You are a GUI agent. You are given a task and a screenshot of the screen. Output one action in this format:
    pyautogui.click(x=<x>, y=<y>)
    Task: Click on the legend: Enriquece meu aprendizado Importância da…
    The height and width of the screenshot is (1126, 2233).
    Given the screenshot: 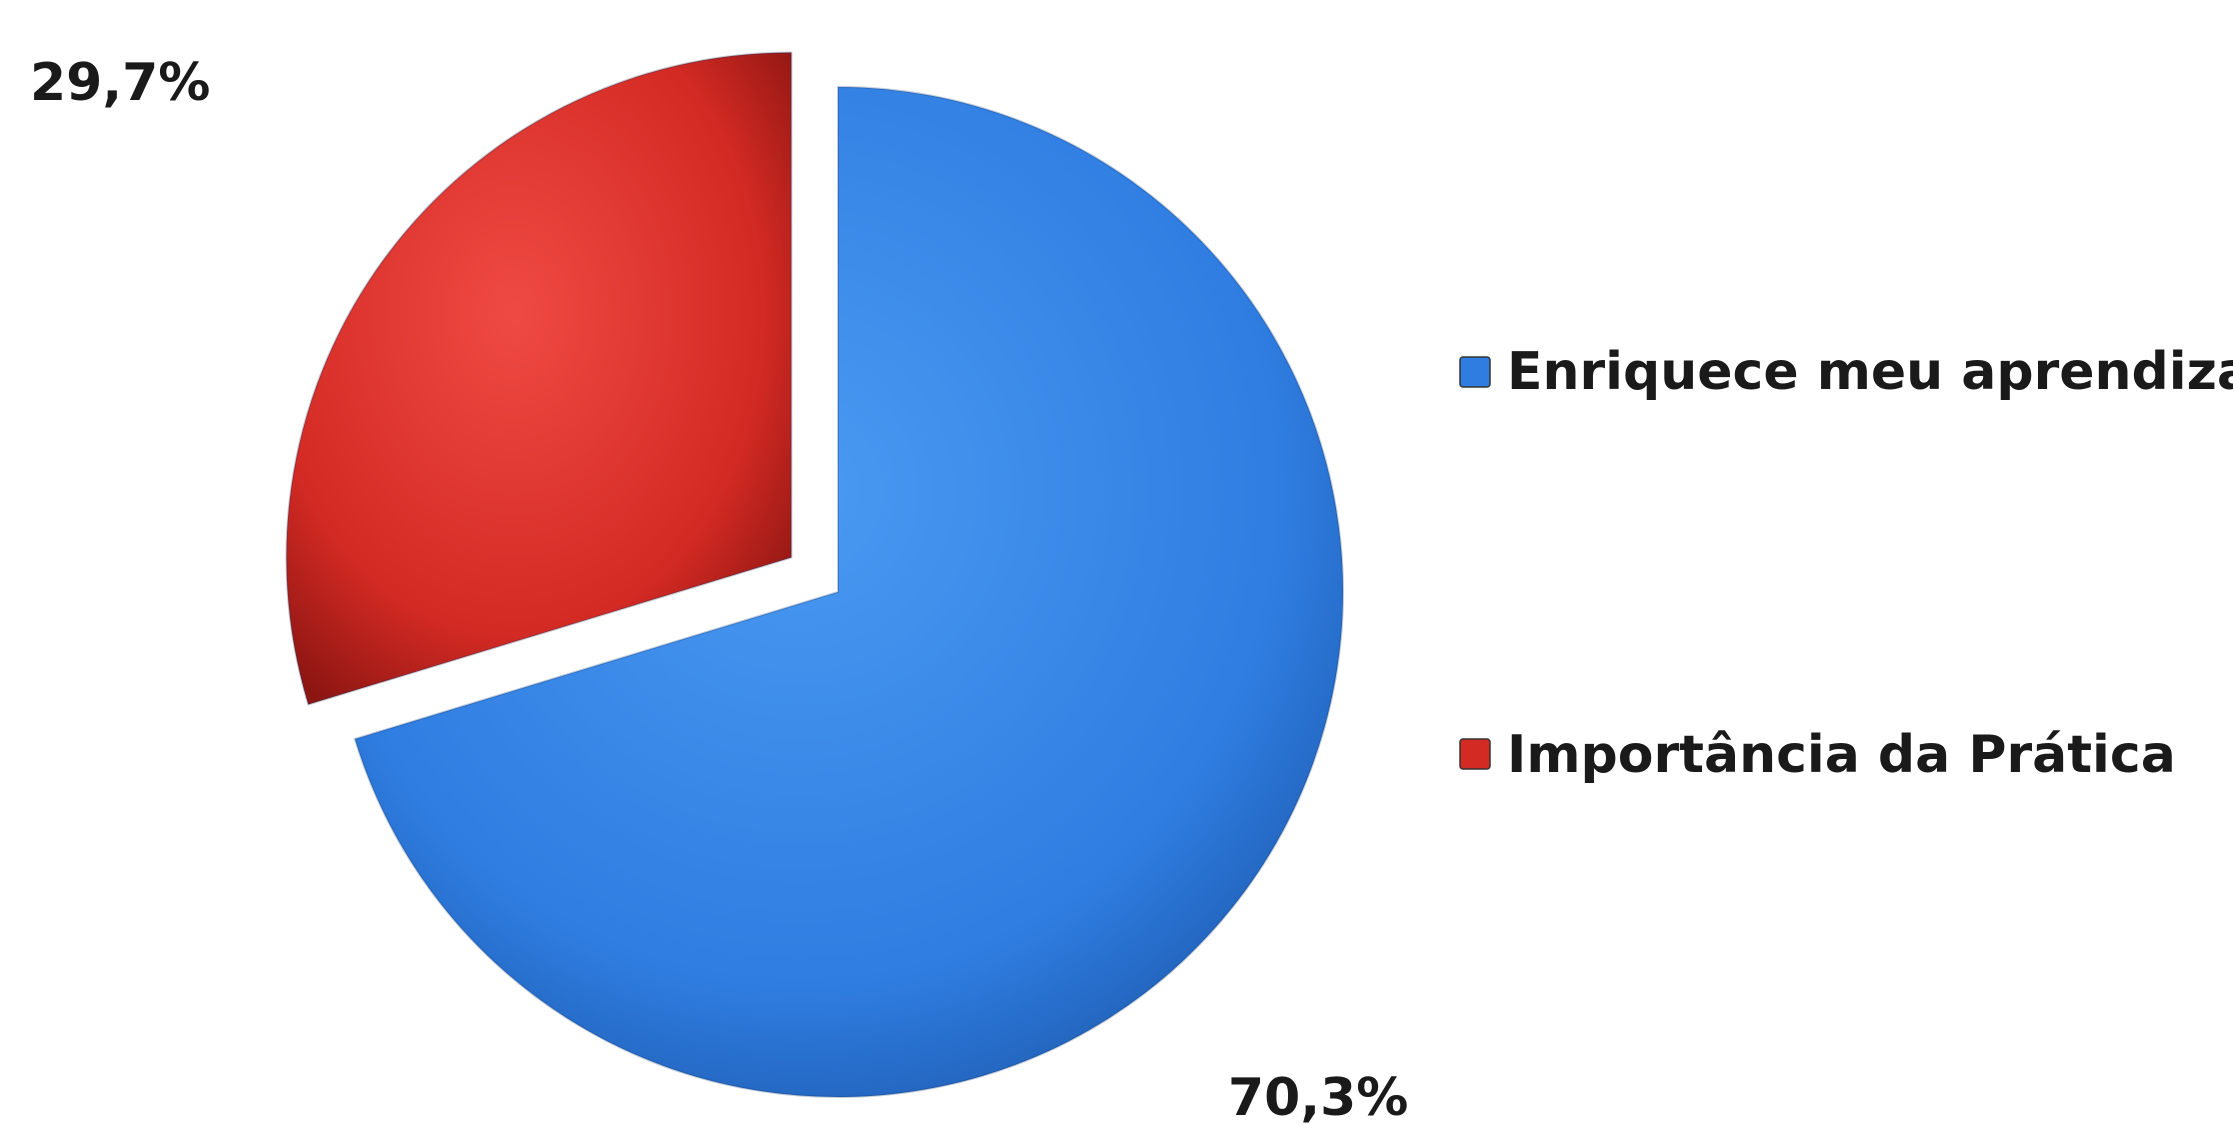 What is the action you would take?
    pyautogui.click(x=1846, y=563)
    